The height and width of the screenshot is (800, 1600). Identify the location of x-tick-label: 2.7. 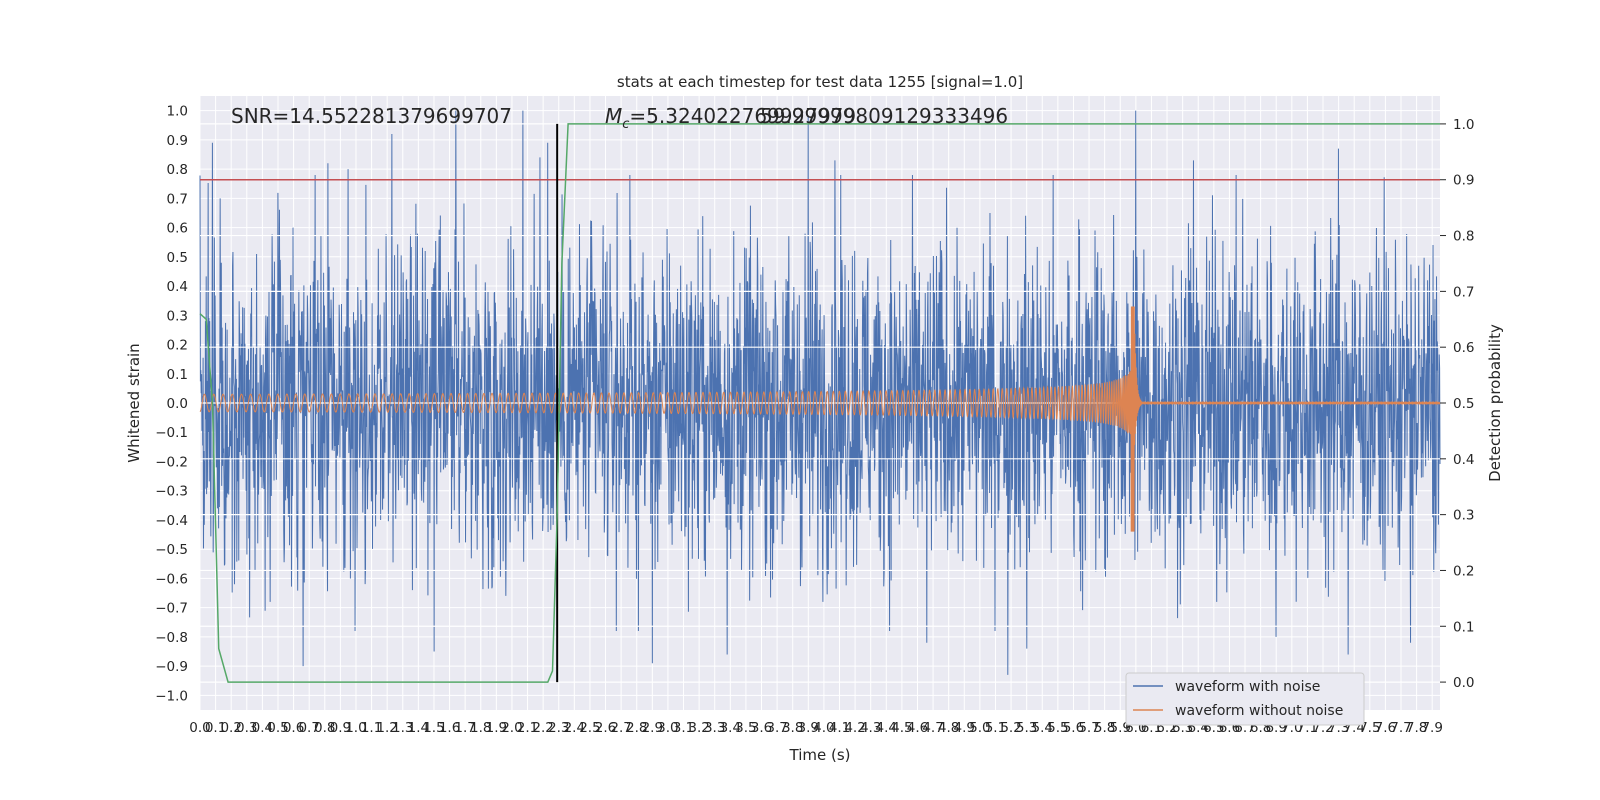
(620, 728).